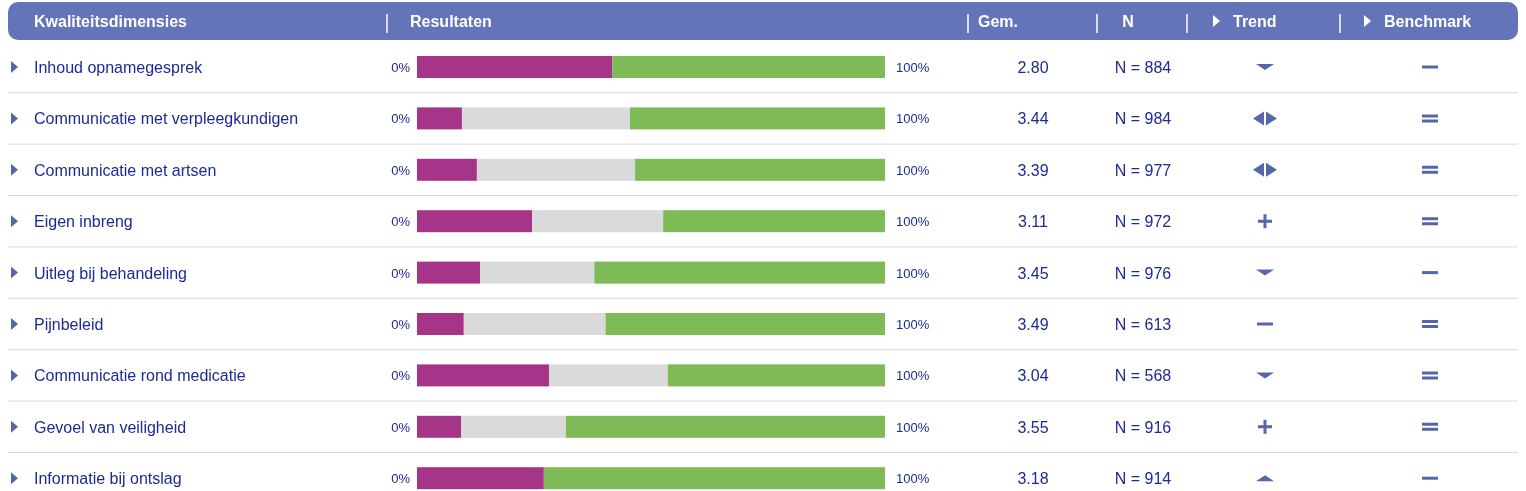 The image size is (1526, 491). Describe the element at coordinates (1128, 21) in the screenshot. I see `text: N` at that location.